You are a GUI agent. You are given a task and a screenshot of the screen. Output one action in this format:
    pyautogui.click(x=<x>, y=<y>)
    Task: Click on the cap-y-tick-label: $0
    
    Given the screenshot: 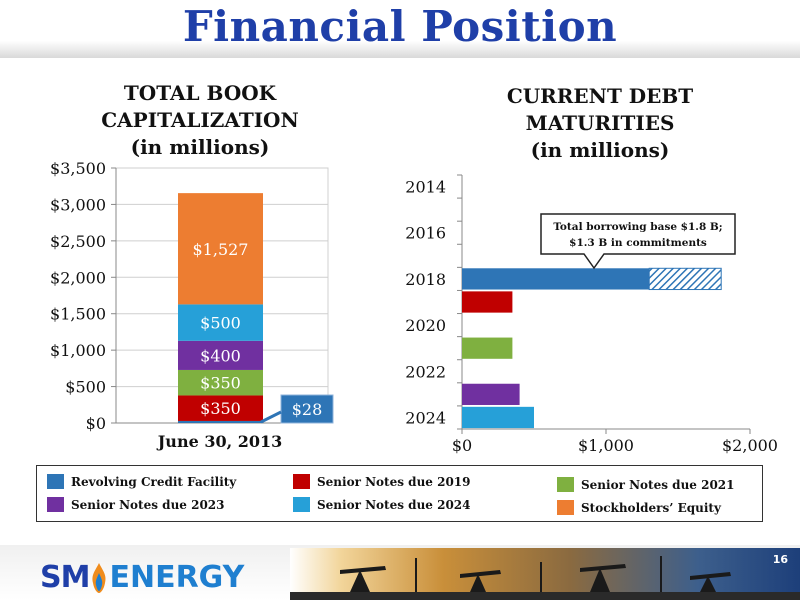 What is the action you would take?
    pyautogui.click(x=96, y=423)
    